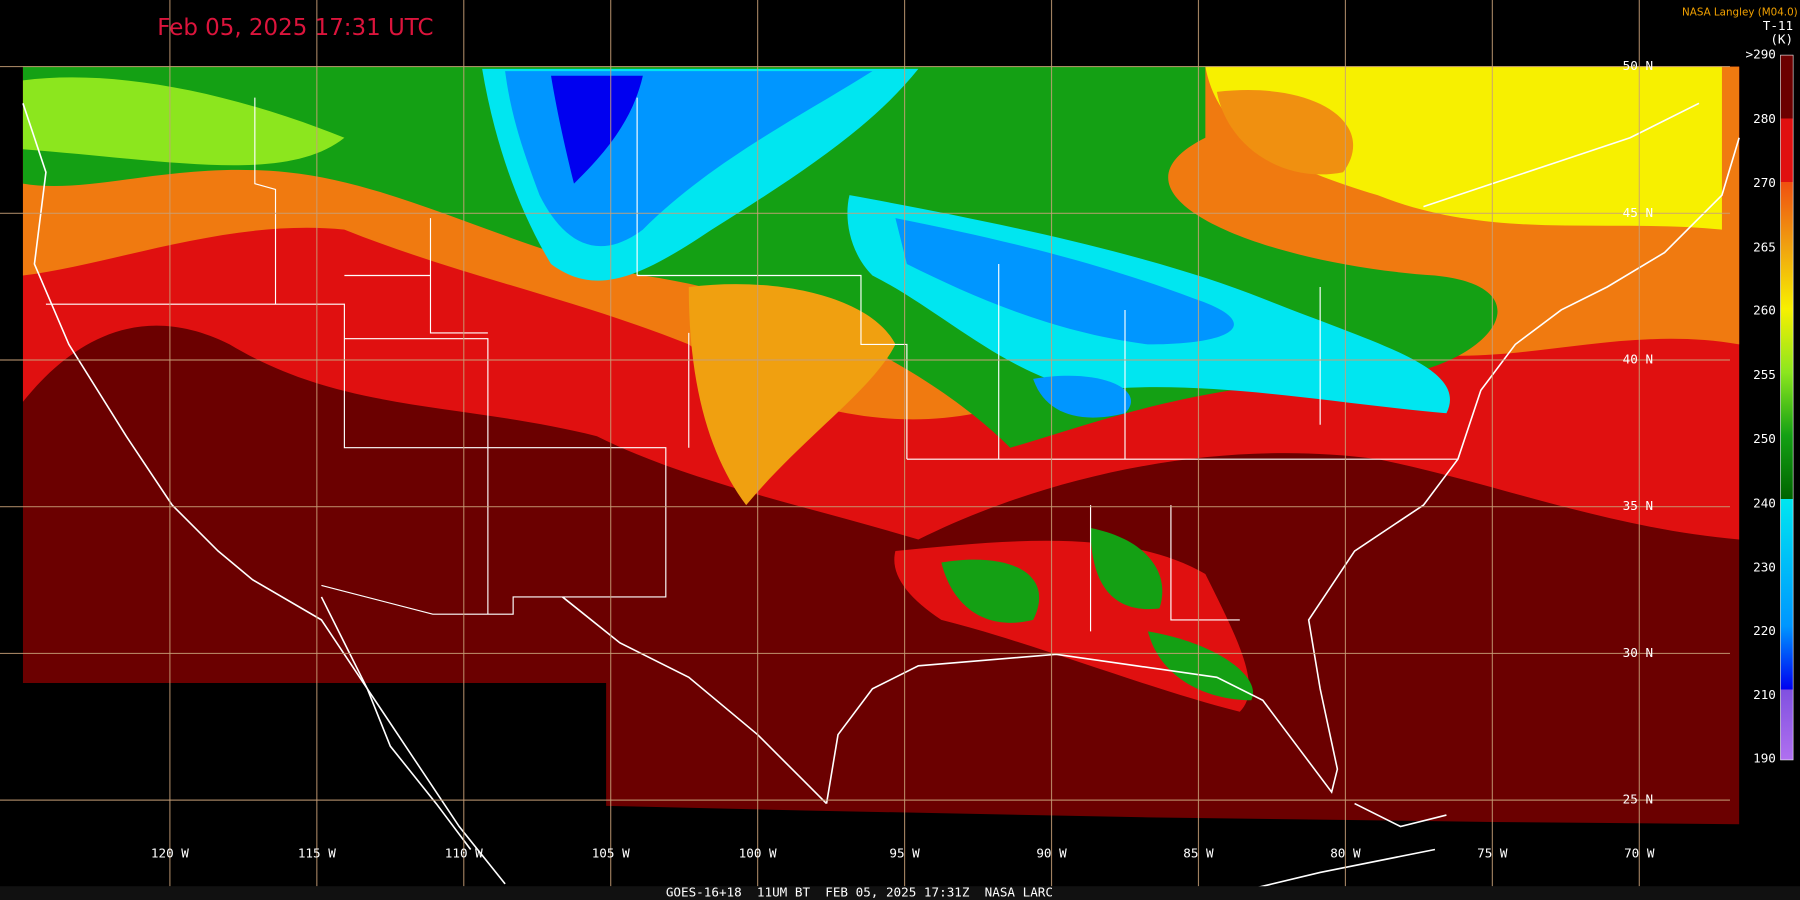  I want to click on latitude-label: 40 N, so click(1638, 359).